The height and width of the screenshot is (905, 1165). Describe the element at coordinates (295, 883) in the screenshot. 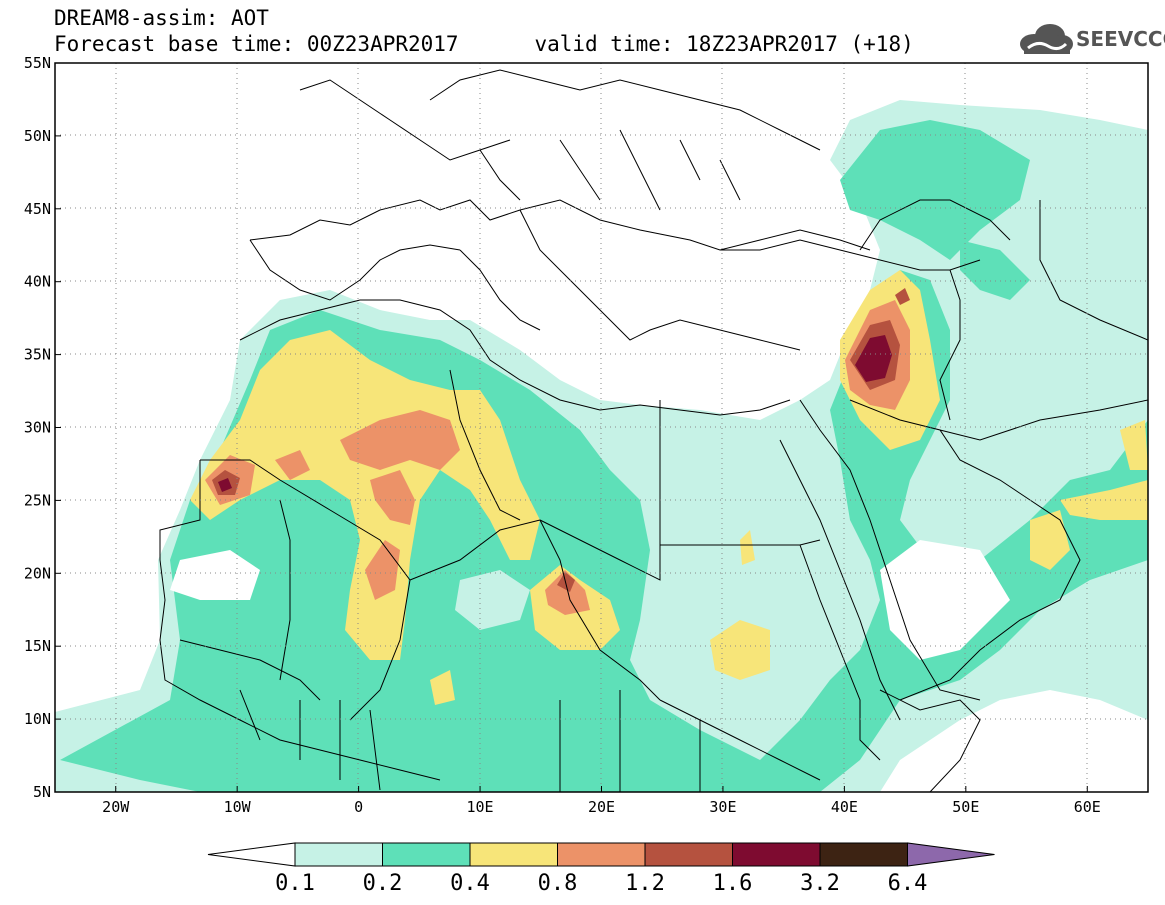

I see `colorbar-label: 0.1` at that location.